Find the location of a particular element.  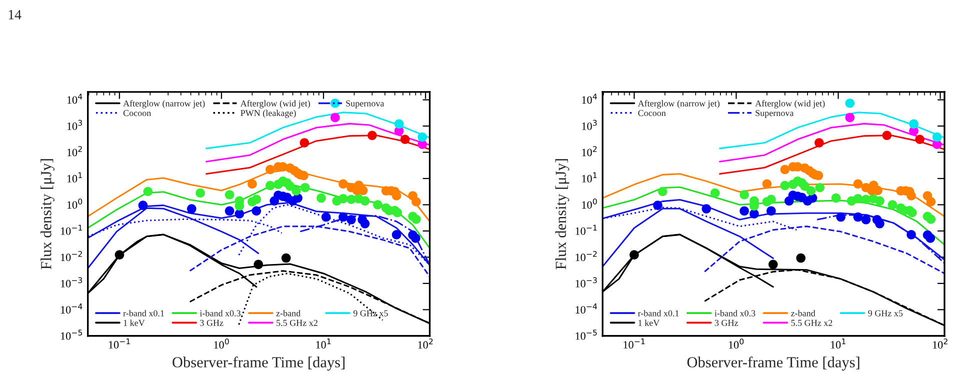

legend-label: PWN (leakage) is located at coordinates (268, 114).